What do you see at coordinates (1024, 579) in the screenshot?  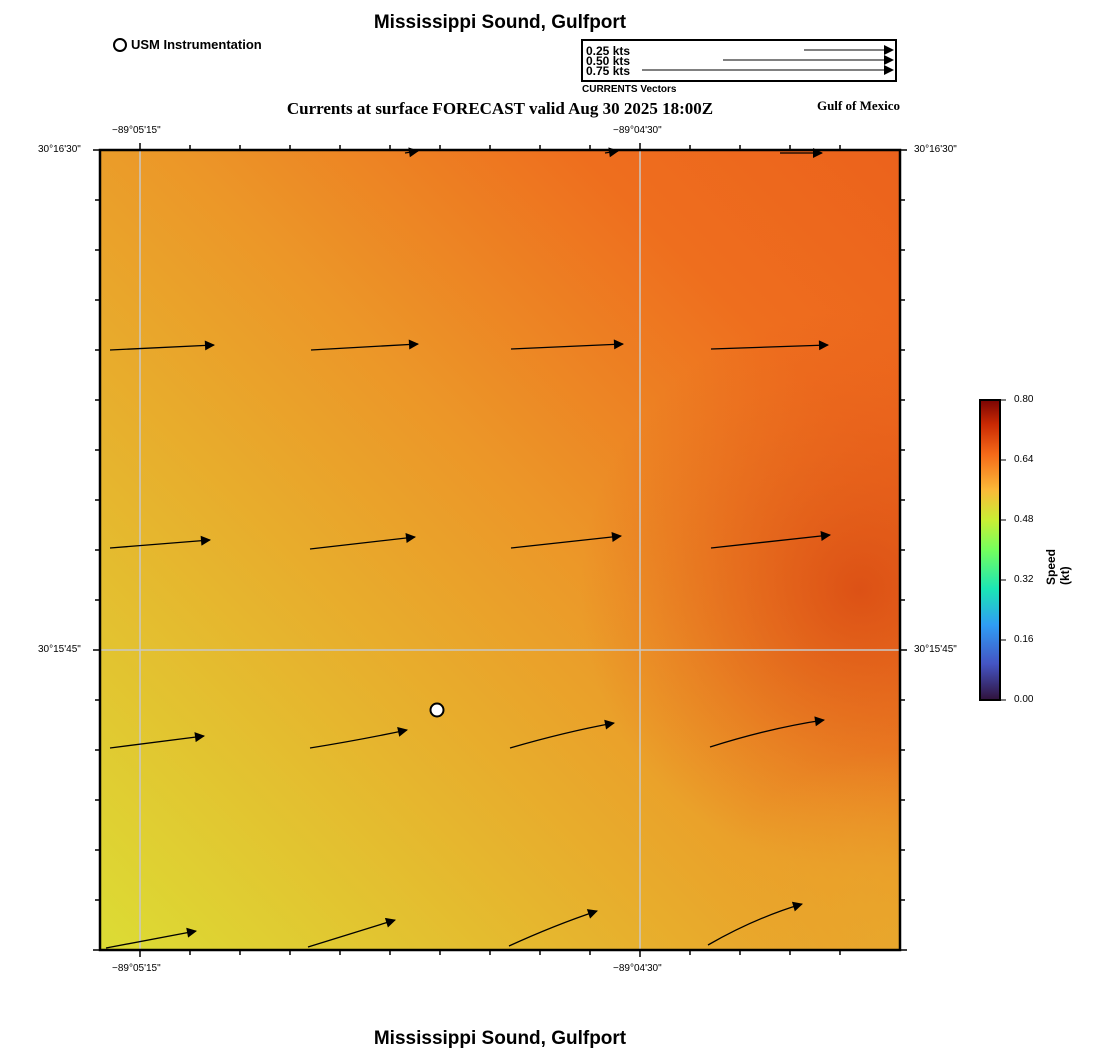 I see `colorbar-tick-label: 0.32` at bounding box center [1024, 579].